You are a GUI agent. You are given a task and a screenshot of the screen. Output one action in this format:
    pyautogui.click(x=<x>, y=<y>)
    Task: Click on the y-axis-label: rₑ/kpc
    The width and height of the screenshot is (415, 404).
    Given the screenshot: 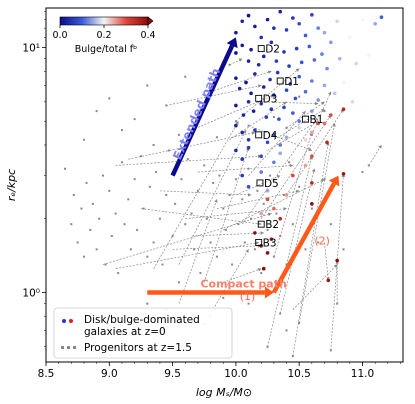 What is the action you would take?
    pyautogui.click(x=11, y=185)
    